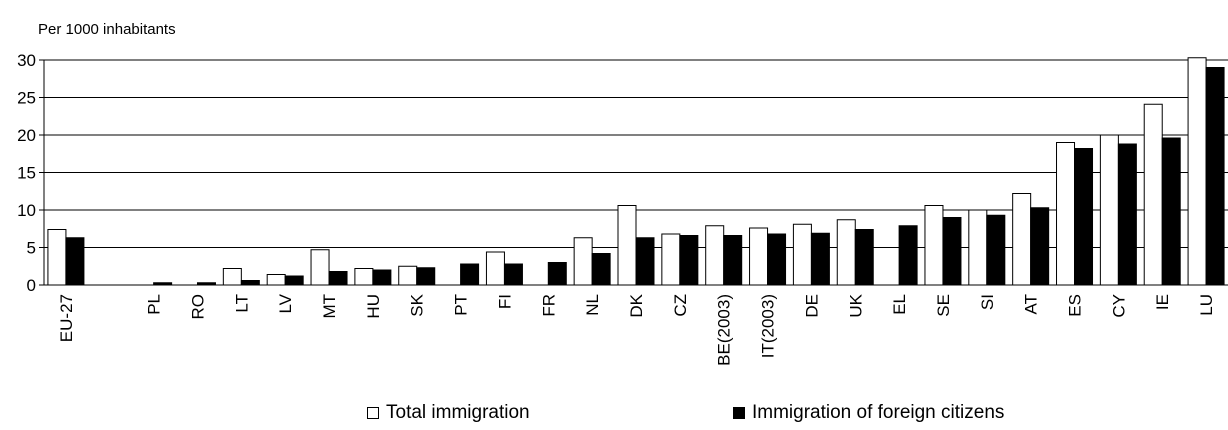 This screenshot has height=430, width=1228. I want to click on bar-foreign-fi, so click(513, 274).